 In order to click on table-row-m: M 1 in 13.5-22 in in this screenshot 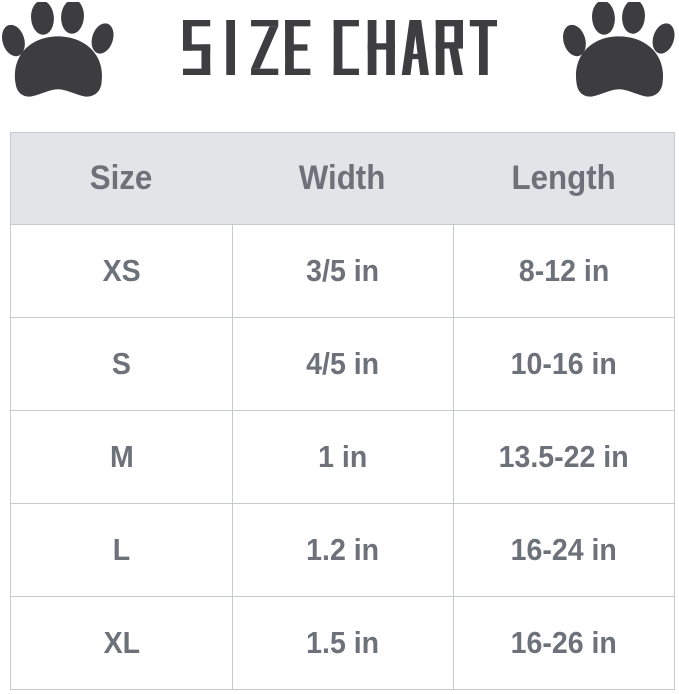, I will do `click(342, 456)`.